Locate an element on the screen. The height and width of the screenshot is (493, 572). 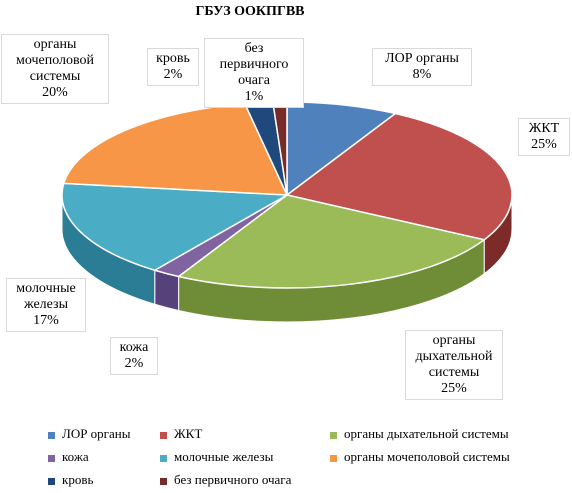
data-label-category: ЖКТ is located at coordinates (544, 128).